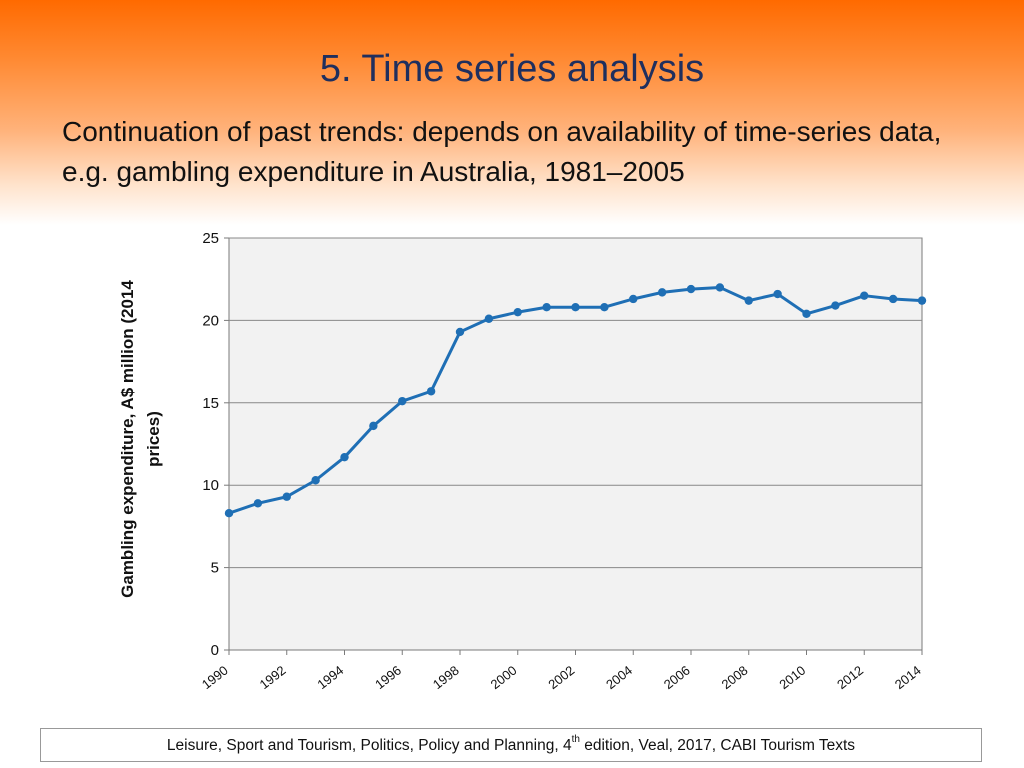 The width and height of the screenshot is (1024, 768). What do you see at coordinates (691, 289) in the screenshot?
I see `data-point-2006` at bounding box center [691, 289].